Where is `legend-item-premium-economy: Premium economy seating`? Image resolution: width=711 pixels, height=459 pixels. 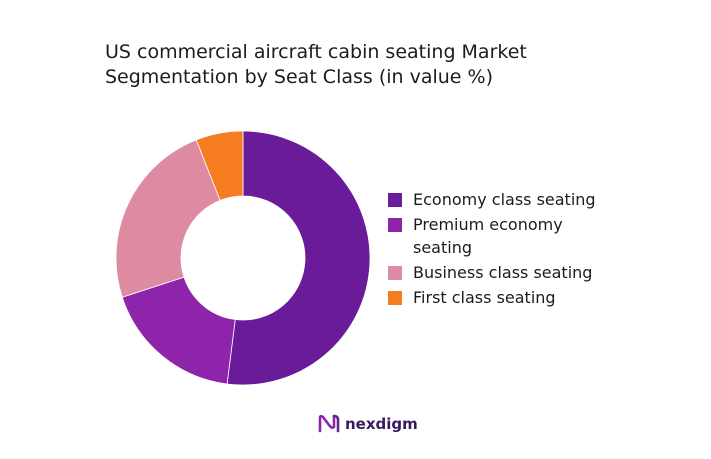 legend-item-premium-economy: Premium economy seating is located at coordinates (500, 237).